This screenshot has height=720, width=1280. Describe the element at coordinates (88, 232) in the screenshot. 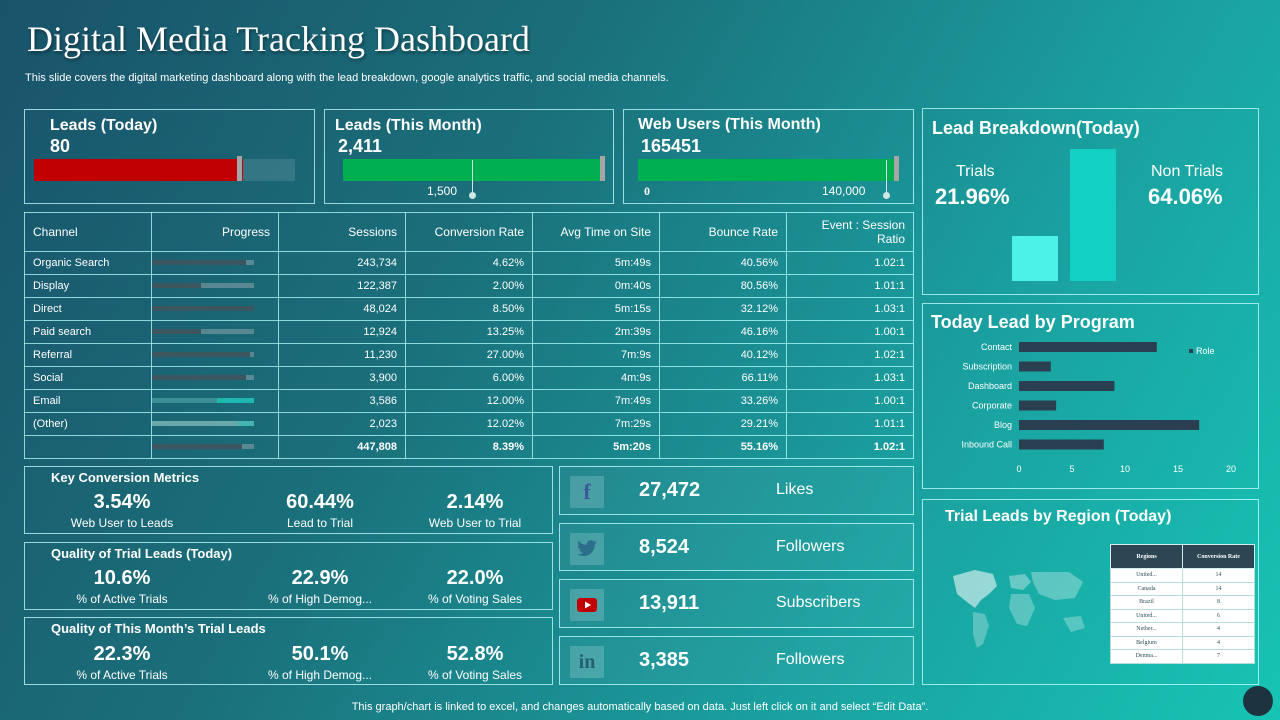

I see `col-header-channel: Channel` at that location.